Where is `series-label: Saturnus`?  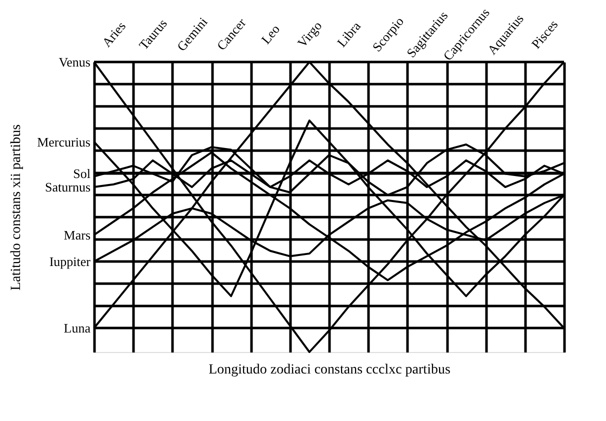
series-label: Saturnus is located at coordinates (67, 187).